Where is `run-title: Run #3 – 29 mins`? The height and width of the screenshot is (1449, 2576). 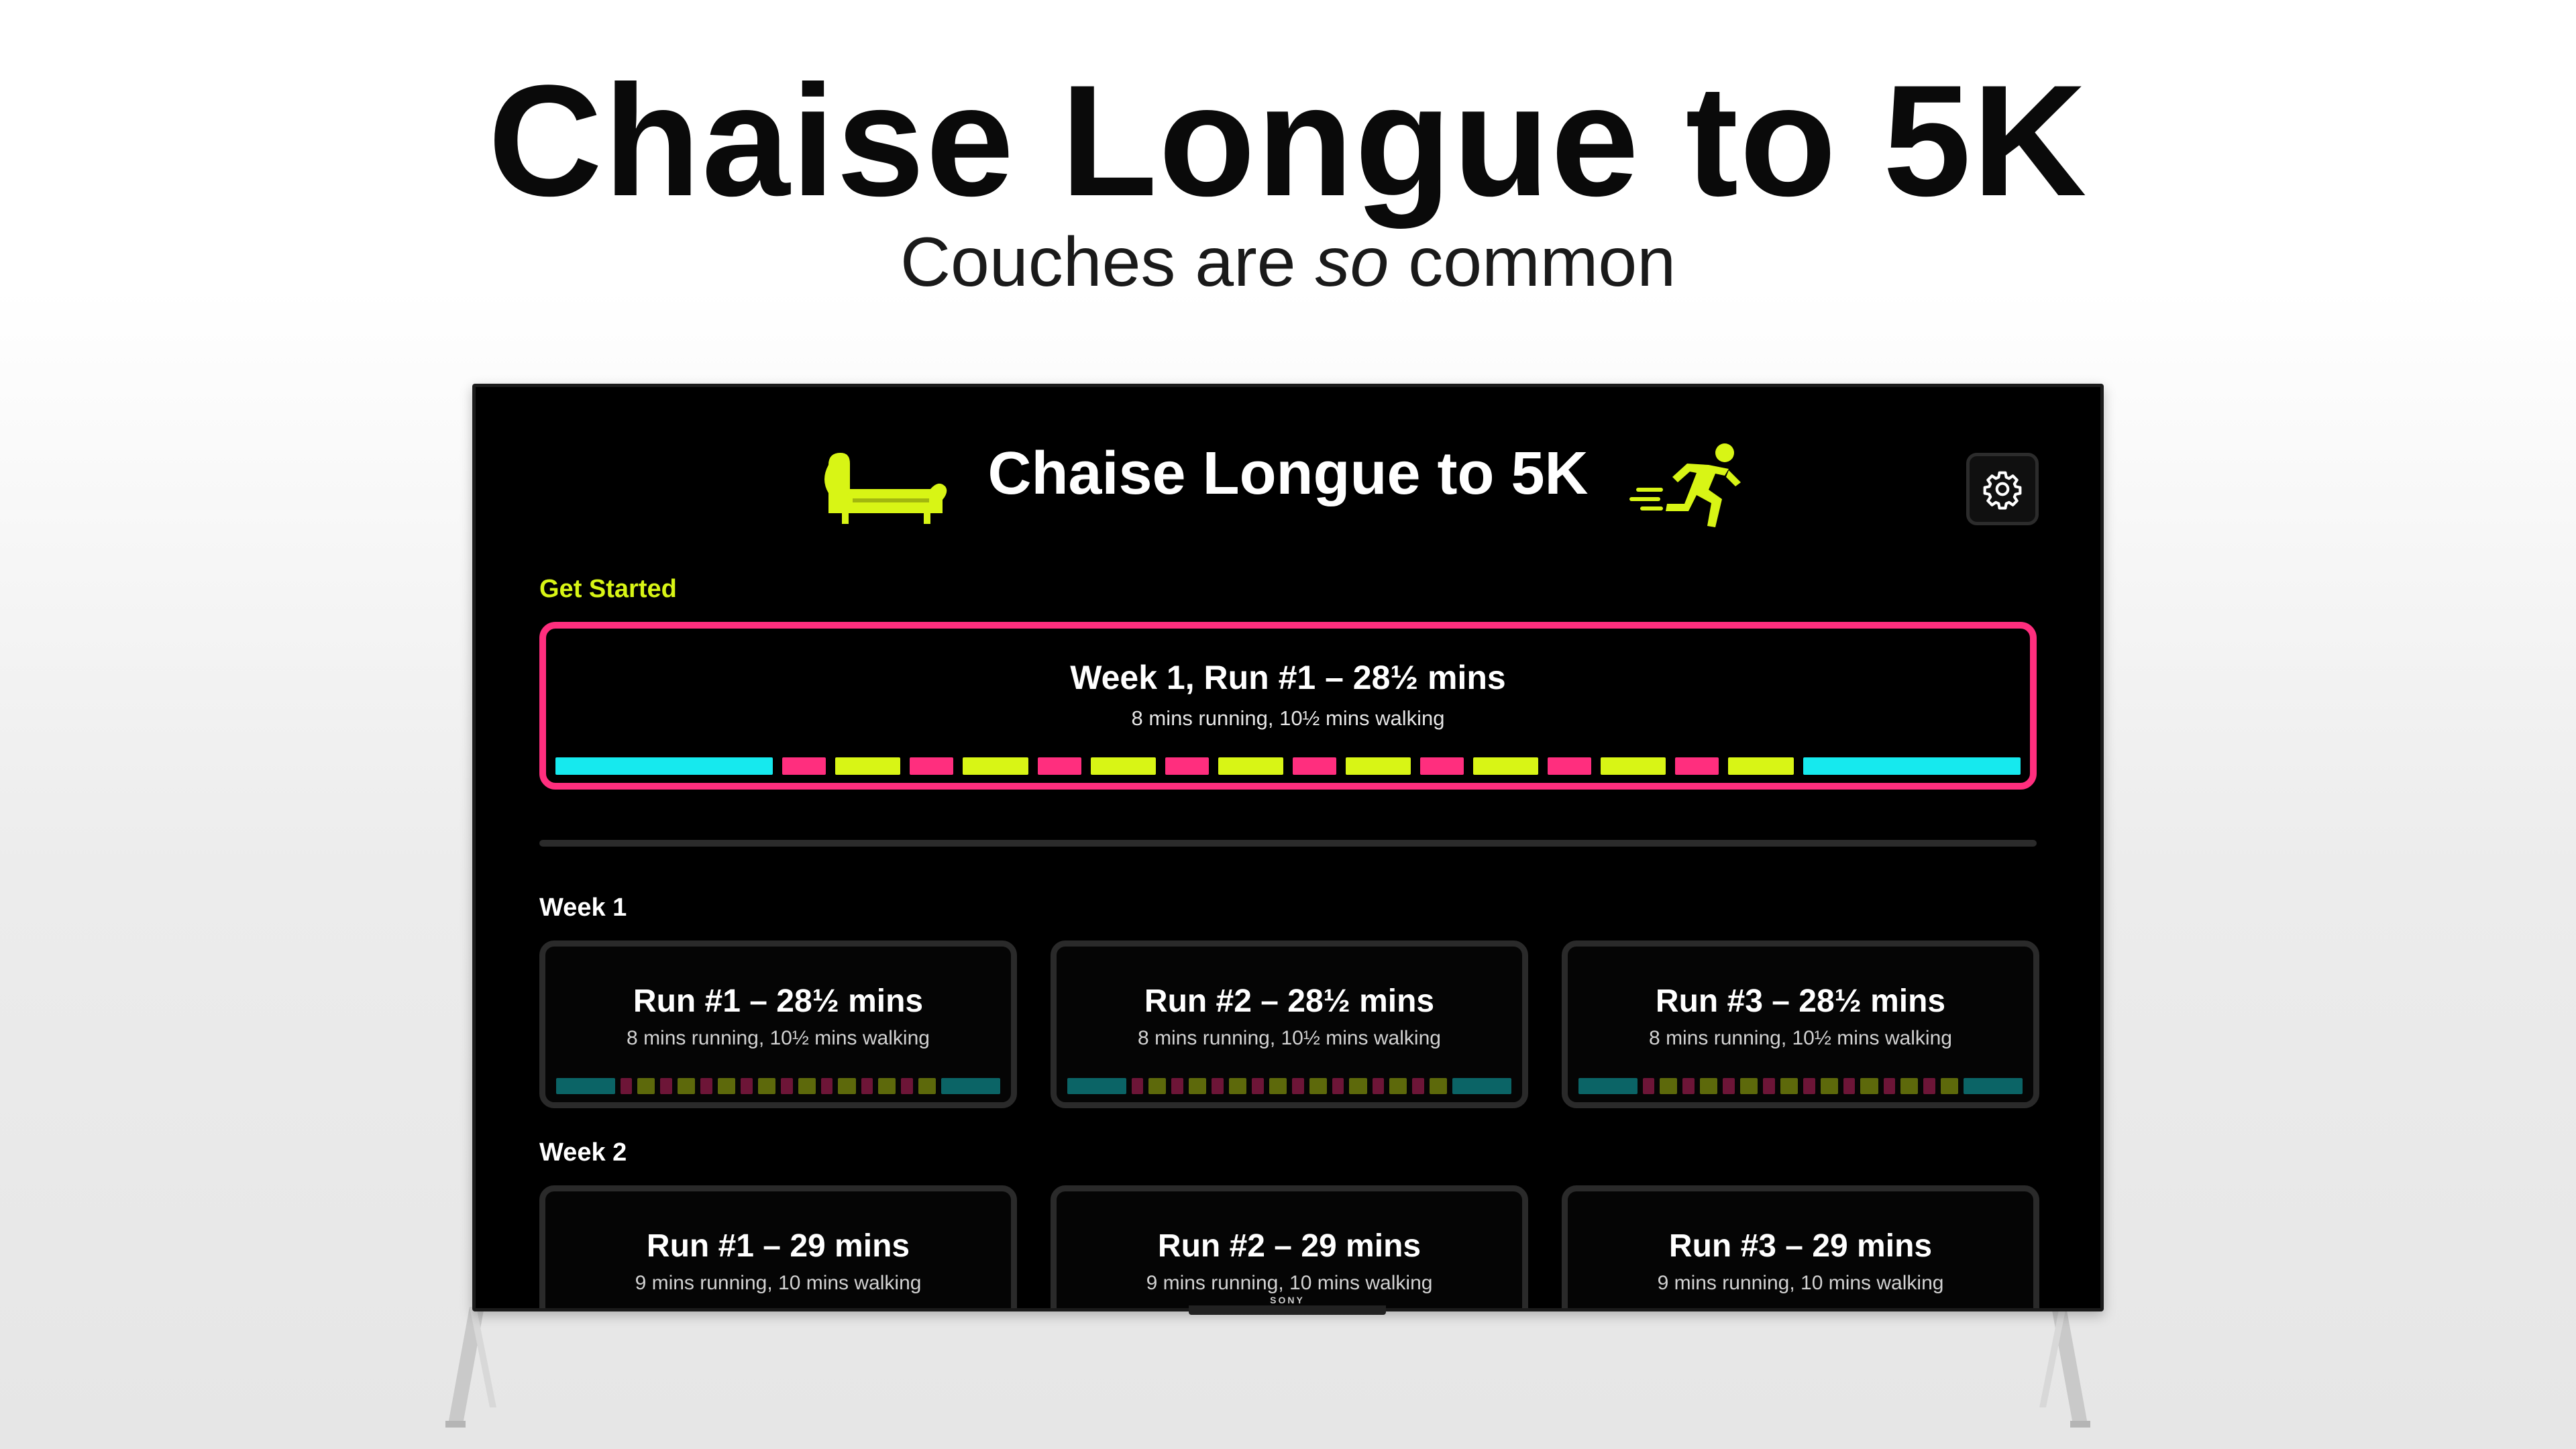
run-title: Run #3 – 29 mins is located at coordinates (1800, 1246).